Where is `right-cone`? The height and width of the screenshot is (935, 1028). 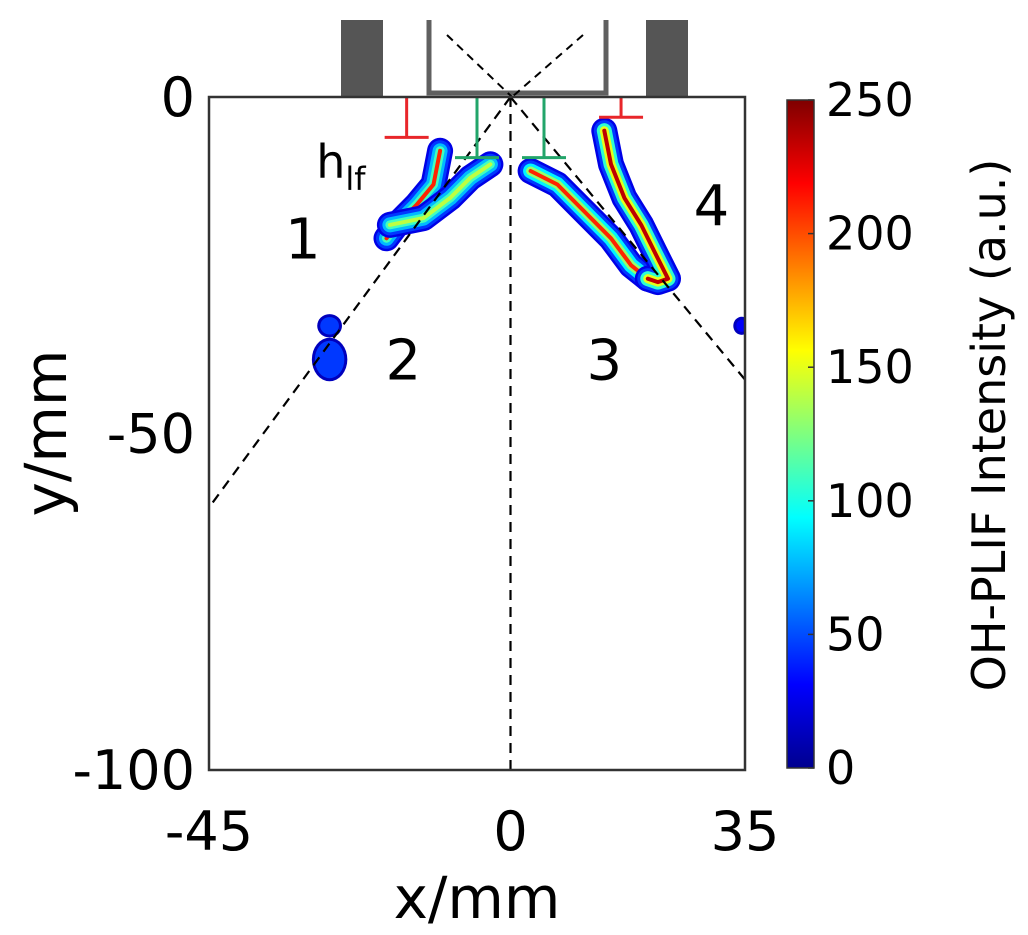 right-cone is located at coordinates (627, 239).